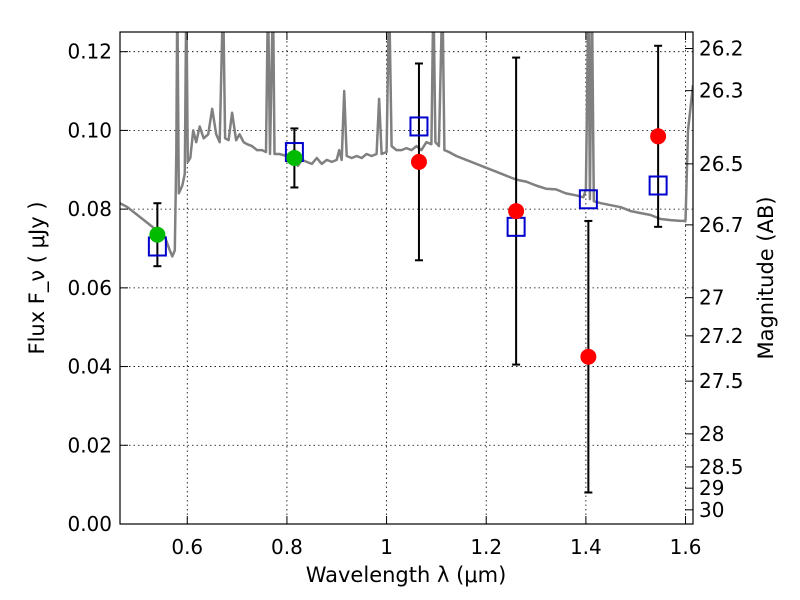 The image size is (800, 600). Describe the element at coordinates (721, 467) in the screenshot. I see `right-tick-label: 28.5` at that location.